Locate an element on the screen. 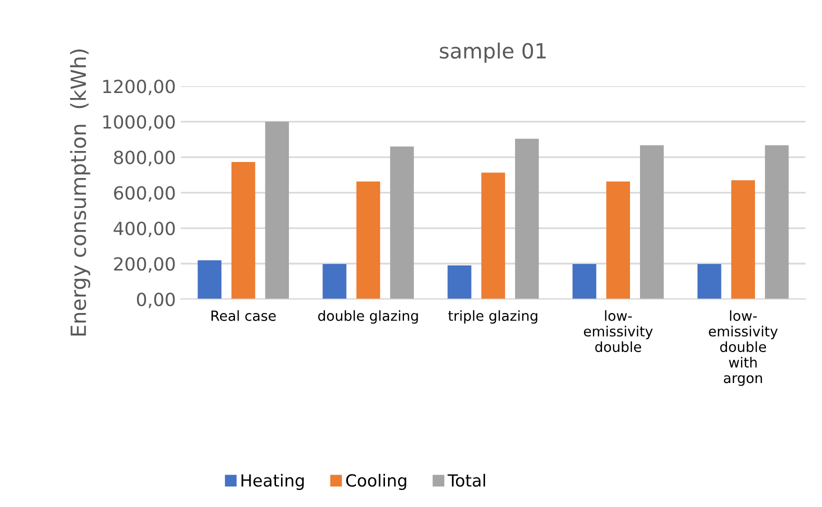 The height and width of the screenshot is (507, 822). y-tick-label: 1200,00 is located at coordinates (139, 88).